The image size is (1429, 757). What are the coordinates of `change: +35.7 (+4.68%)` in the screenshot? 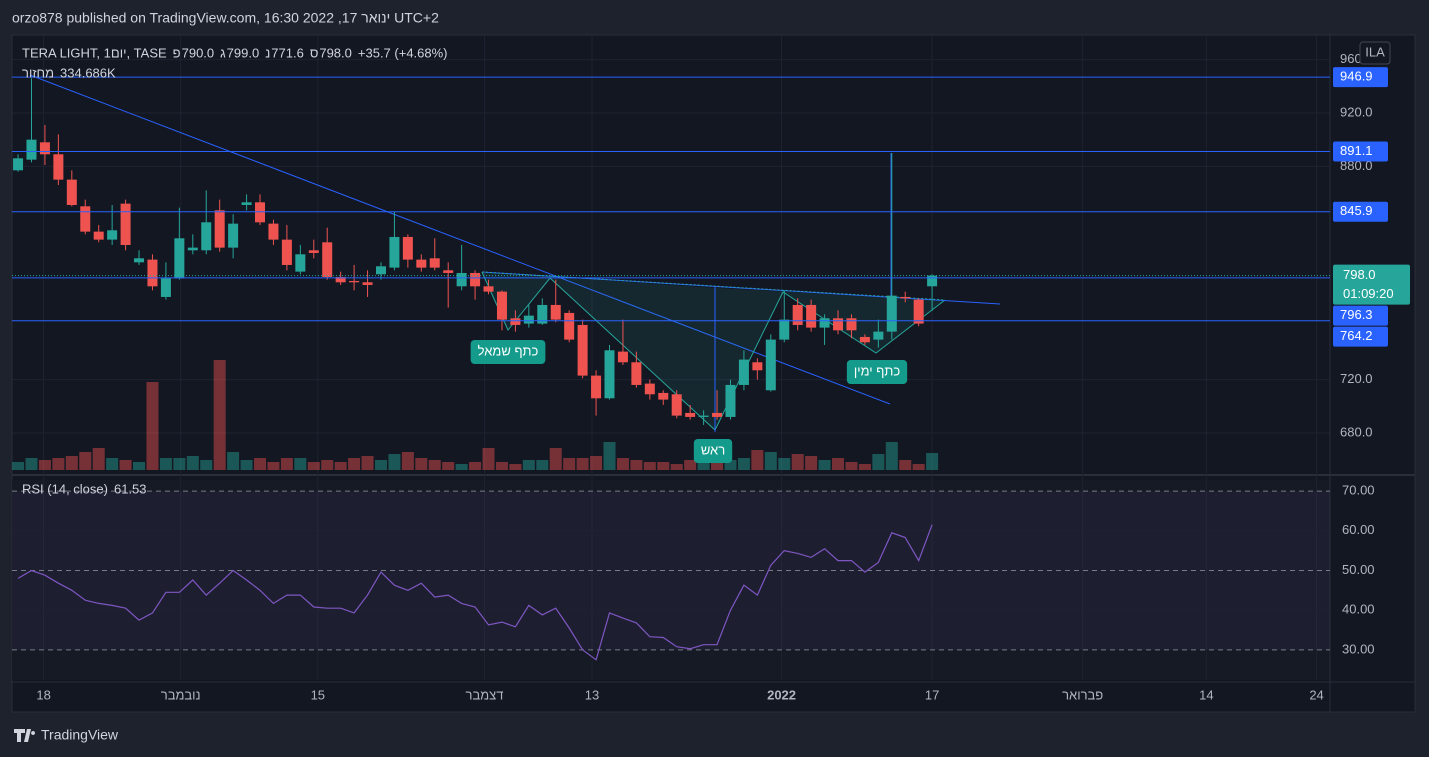 It's located at (403, 52).